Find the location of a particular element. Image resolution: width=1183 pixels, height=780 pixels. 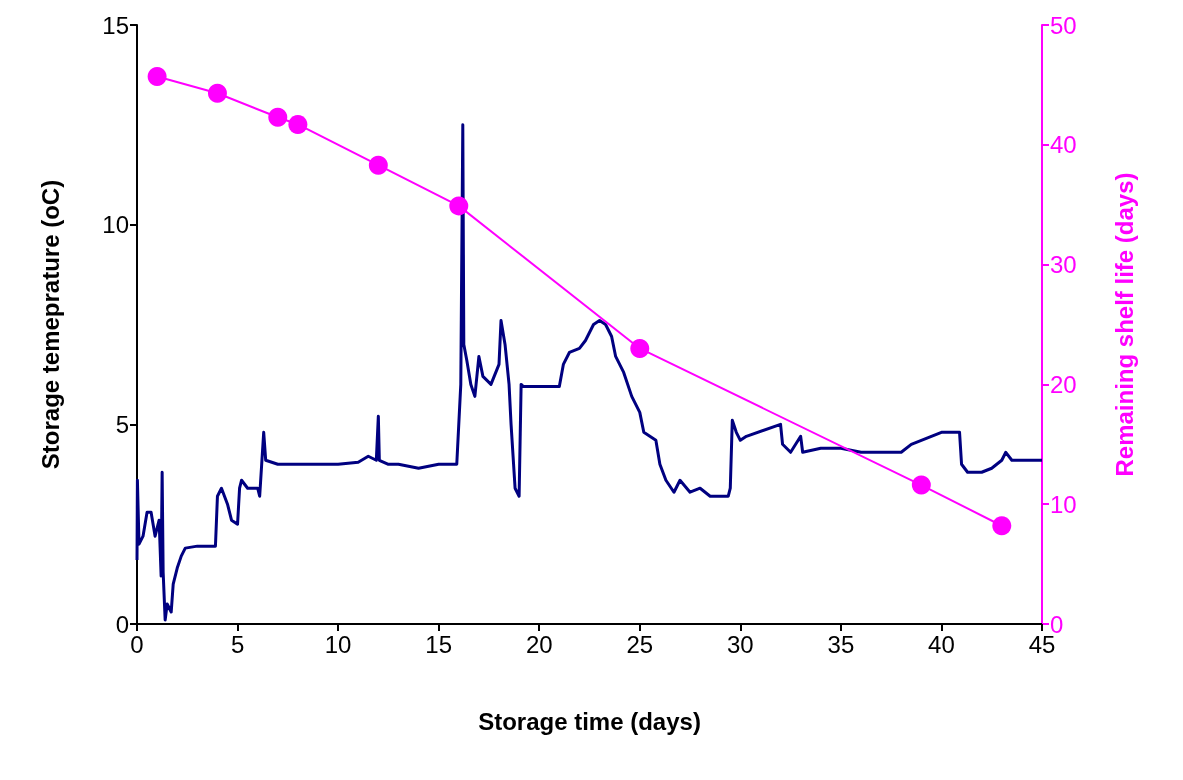

x-tick-label: 20 is located at coordinates (539, 644).